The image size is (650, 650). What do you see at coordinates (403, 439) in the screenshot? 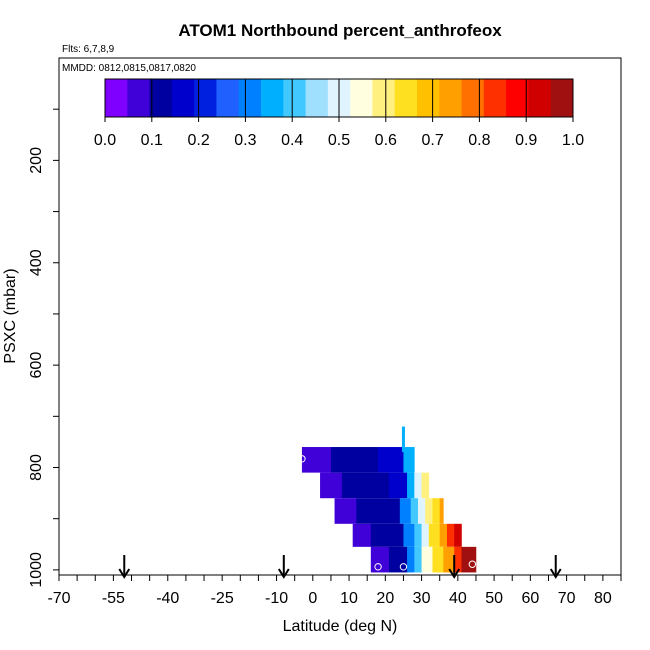
I see `heatmap-column` at bounding box center [403, 439].